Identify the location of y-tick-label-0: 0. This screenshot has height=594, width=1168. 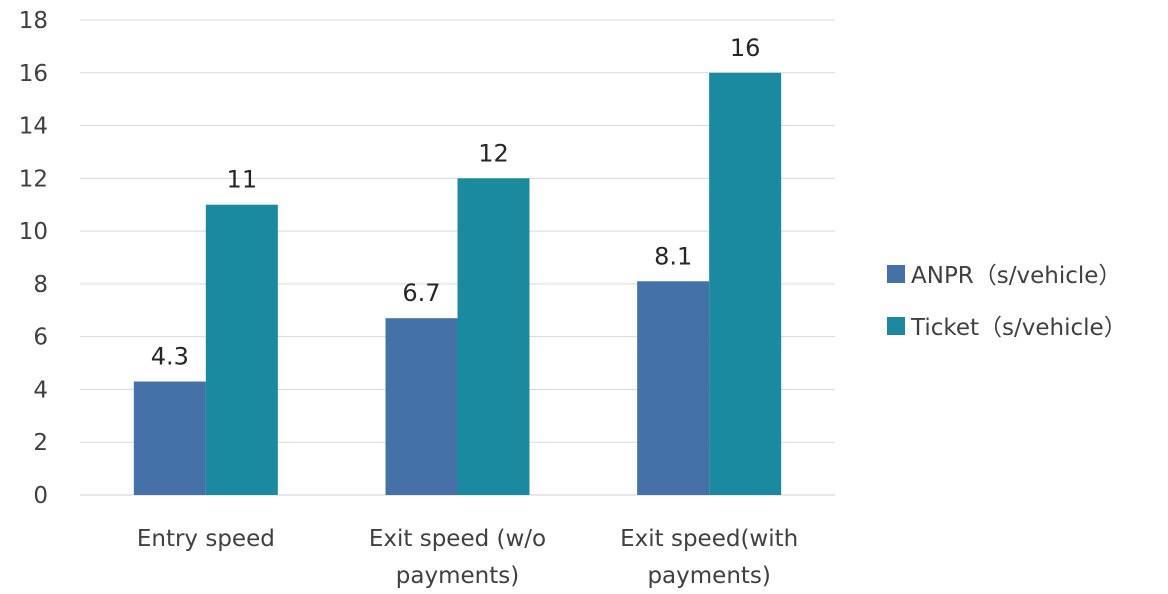
(40, 496).